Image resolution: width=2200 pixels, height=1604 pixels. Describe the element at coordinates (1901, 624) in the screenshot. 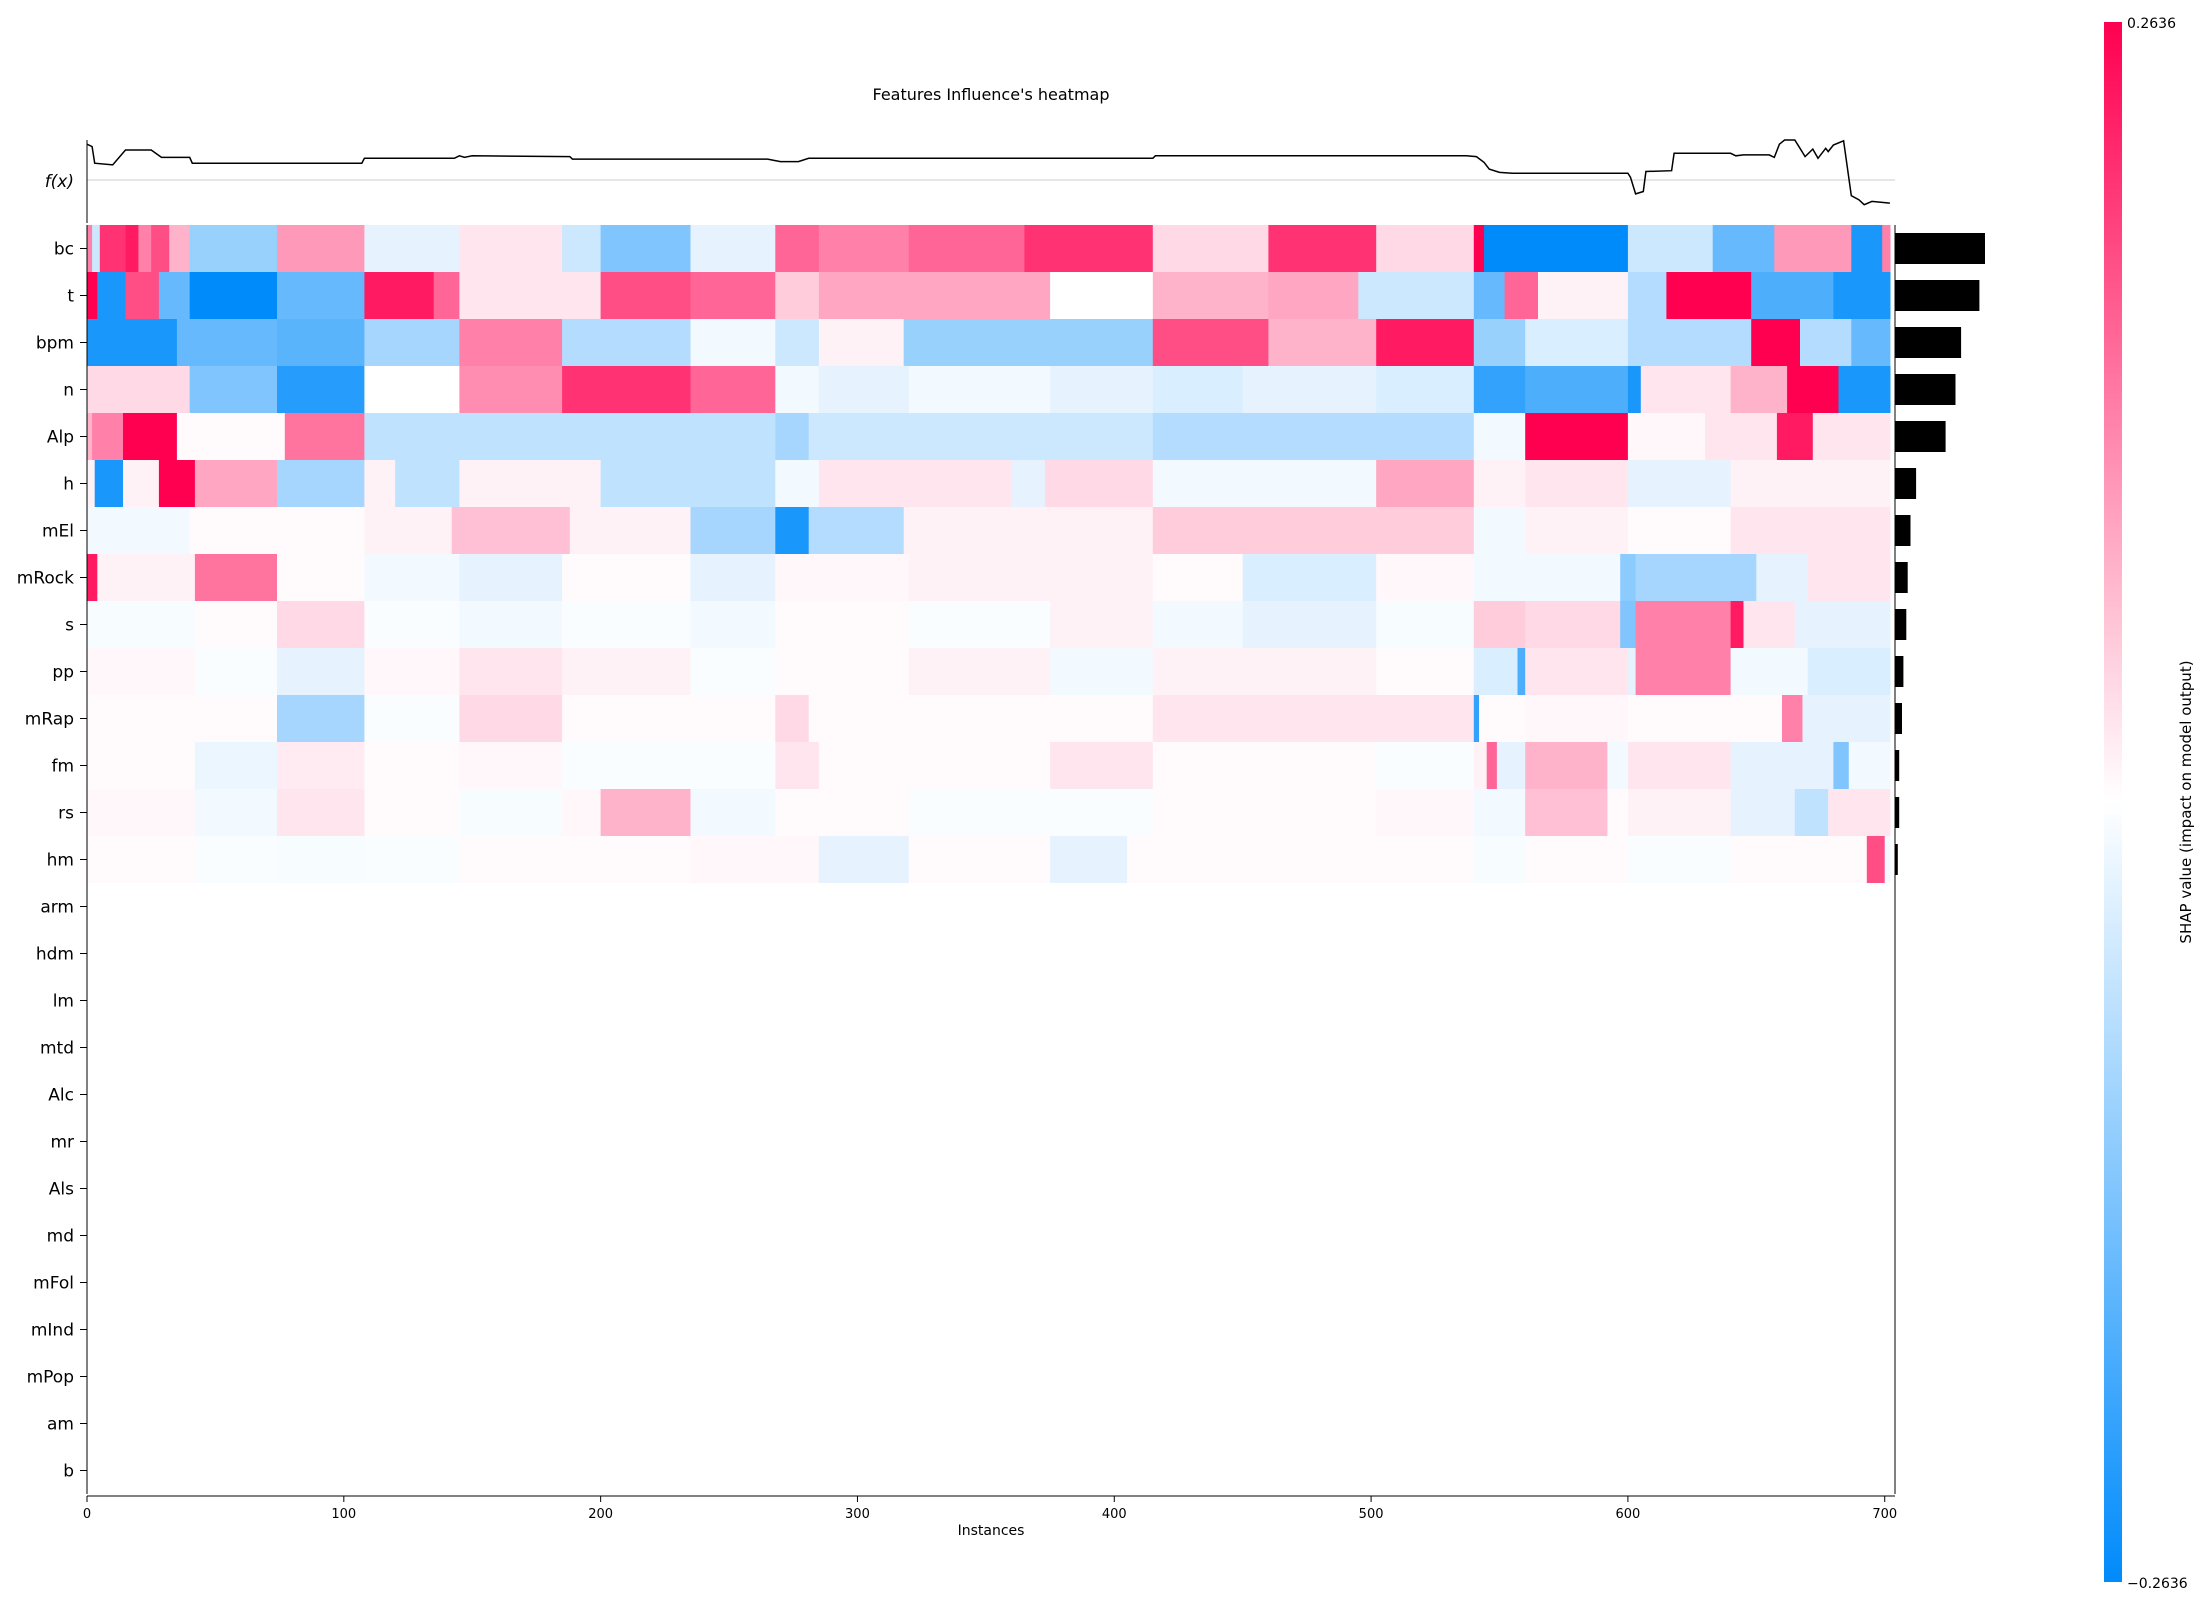

I see `importance-bar-s` at that location.